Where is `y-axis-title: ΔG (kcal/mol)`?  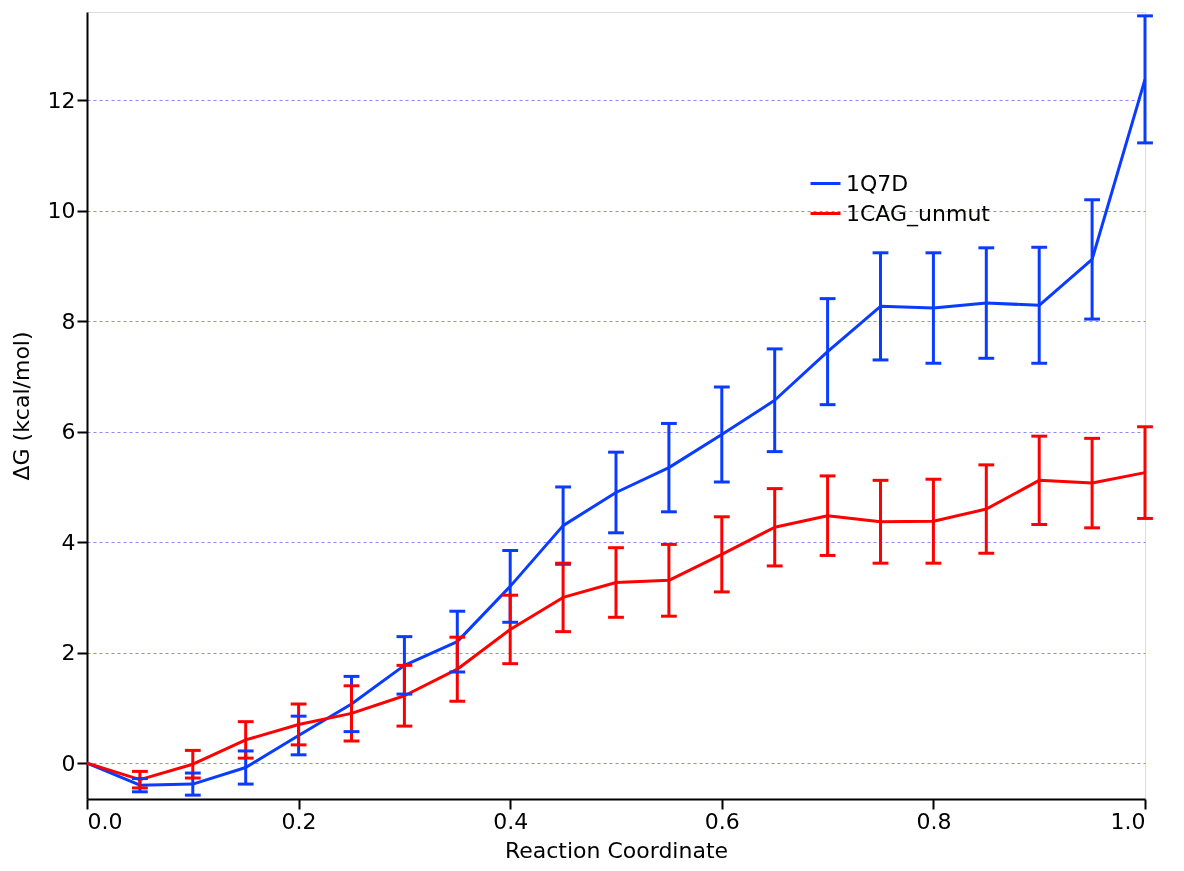 y-axis-title: ΔG (kcal/mol) is located at coordinates (21, 406).